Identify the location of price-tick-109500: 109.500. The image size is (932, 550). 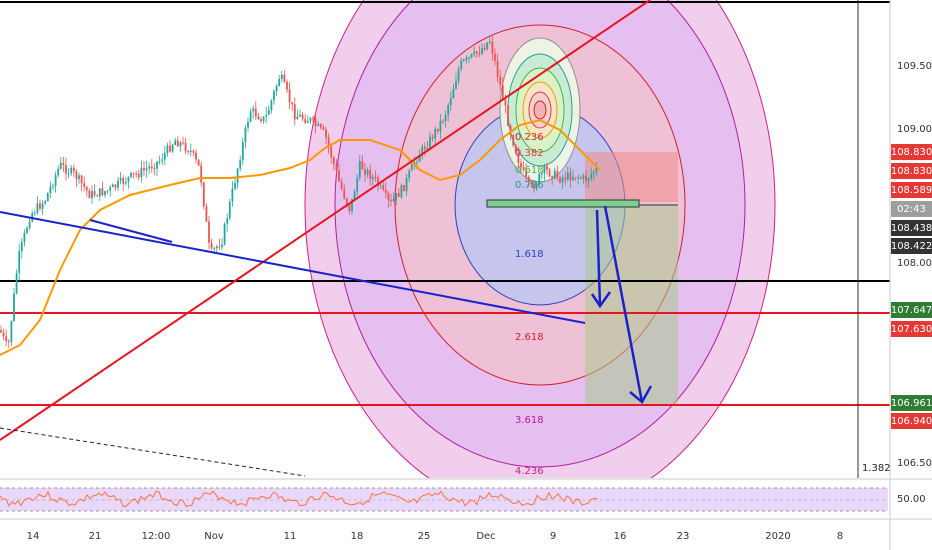
(914, 66).